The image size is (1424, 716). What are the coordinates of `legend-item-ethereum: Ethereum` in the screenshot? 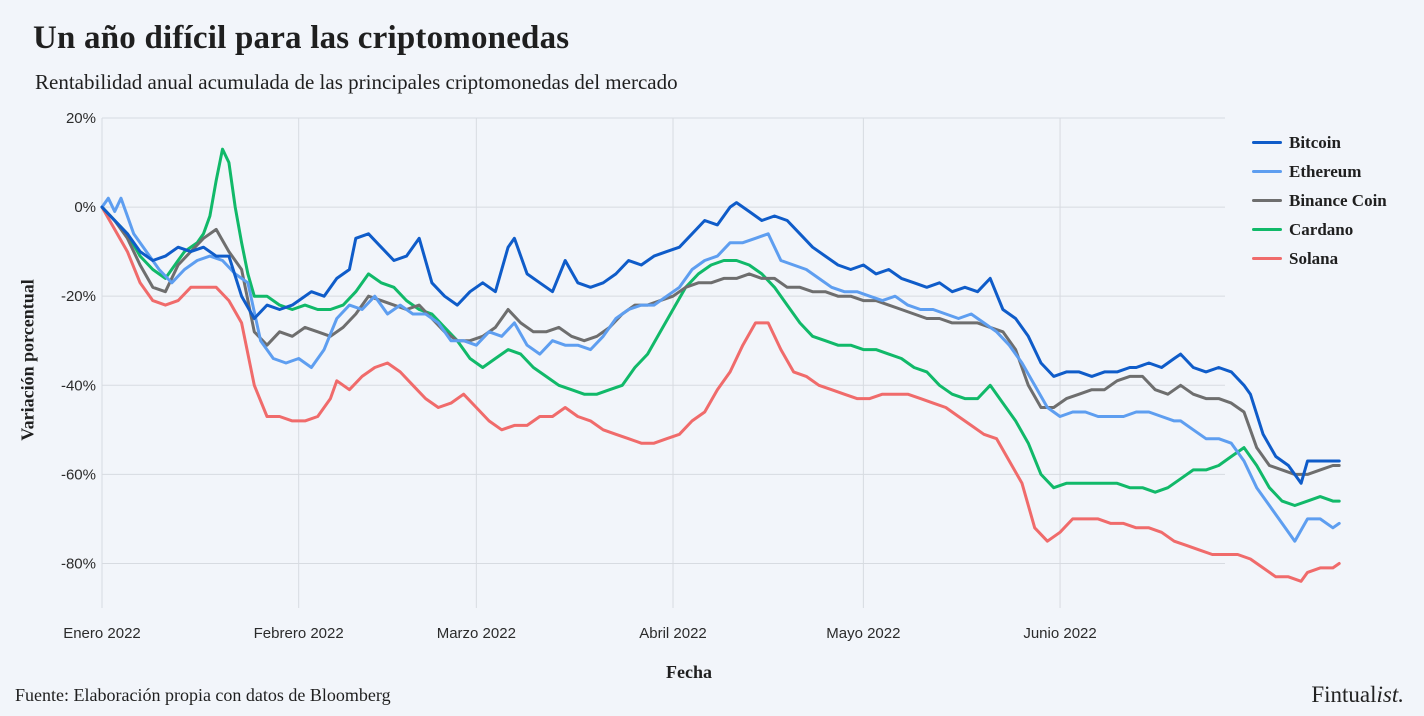 It's located at (1319, 171).